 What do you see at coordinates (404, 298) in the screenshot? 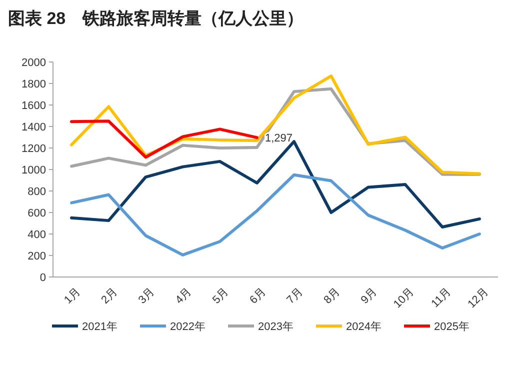
I see `x-tick-label: 10月` at bounding box center [404, 298].